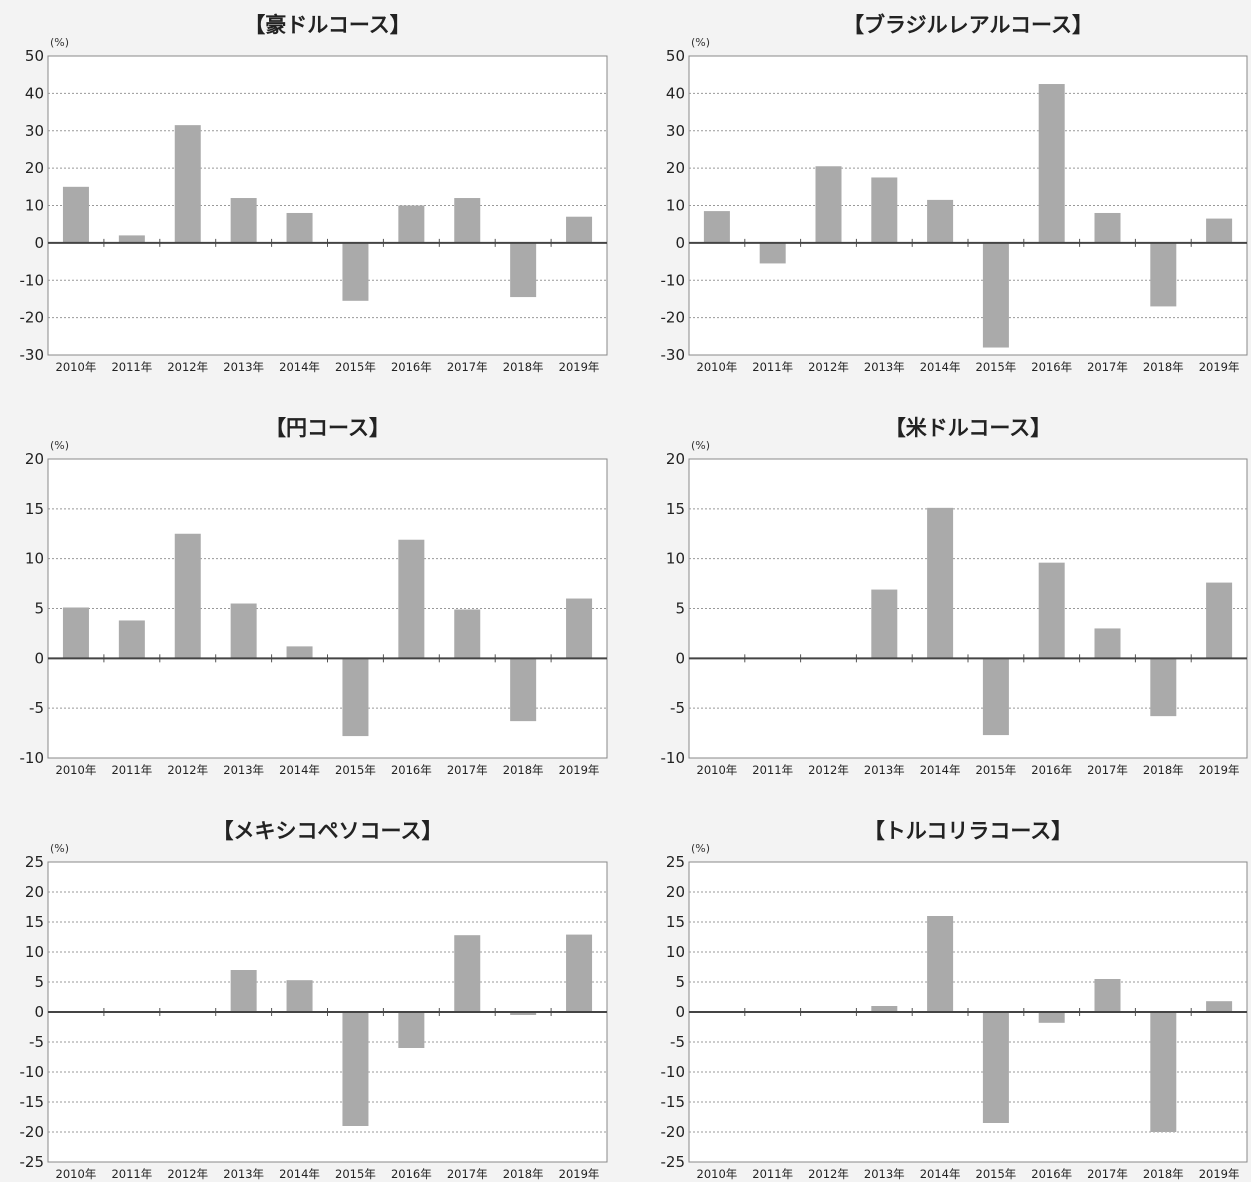 This screenshot has height=1182, width=1251. I want to click on try-bar-2015年, so click(995, 1067).